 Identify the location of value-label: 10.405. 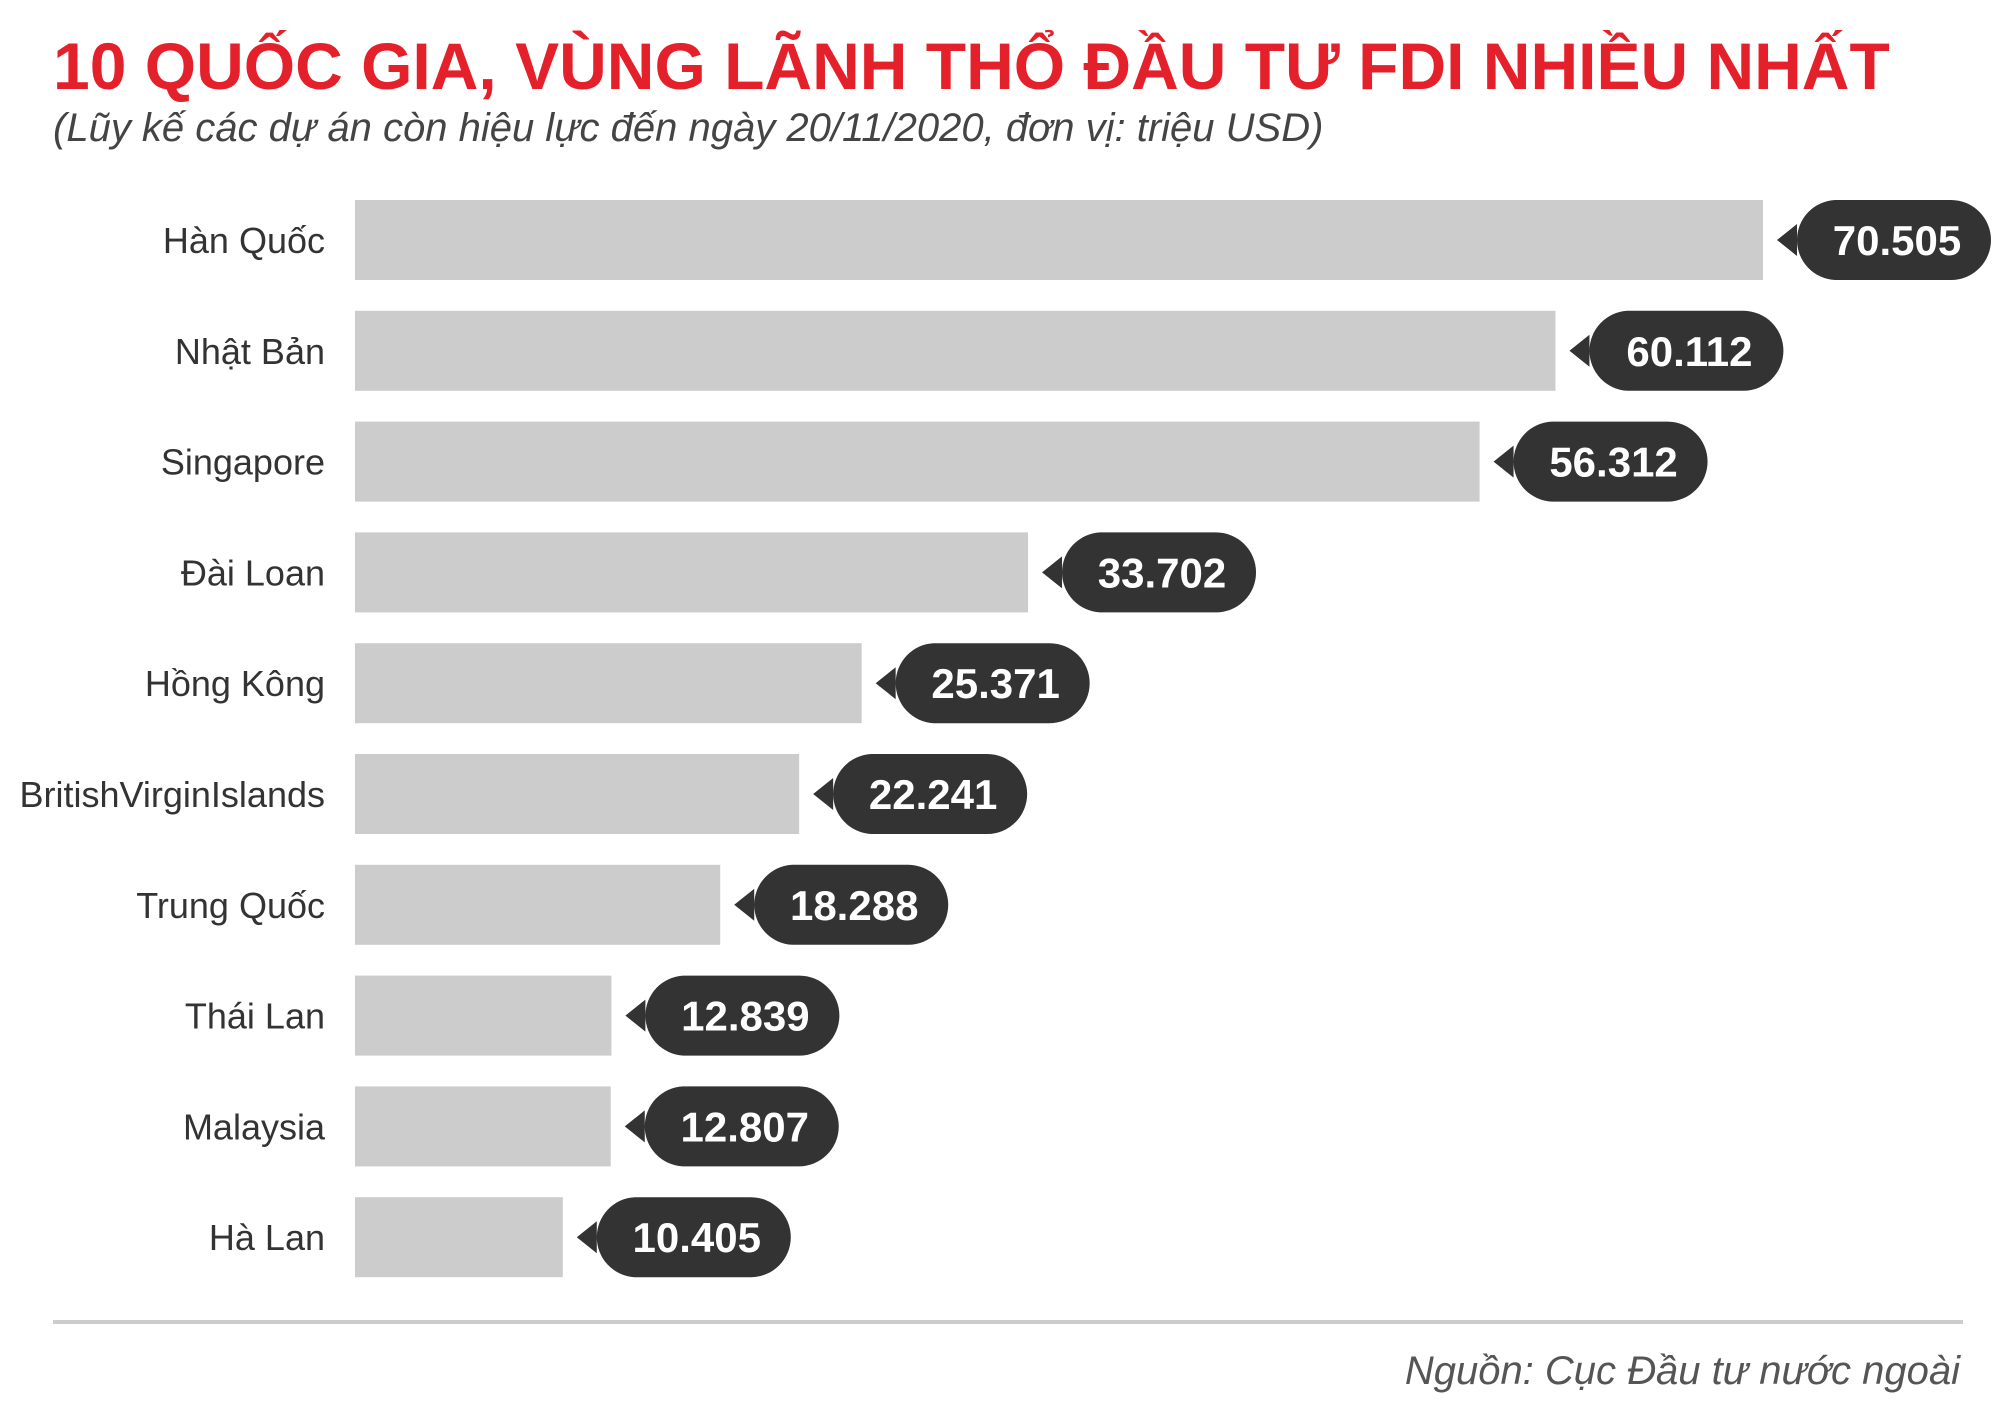
(697, 1237).